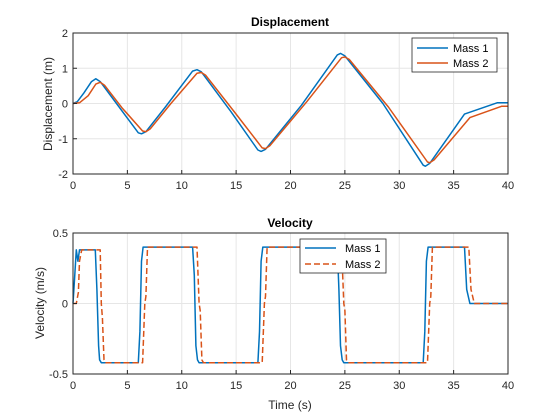 This screenshot has height=420, width=560. I want to click on velocity-xlabel: Time (s), so click(290, 405).